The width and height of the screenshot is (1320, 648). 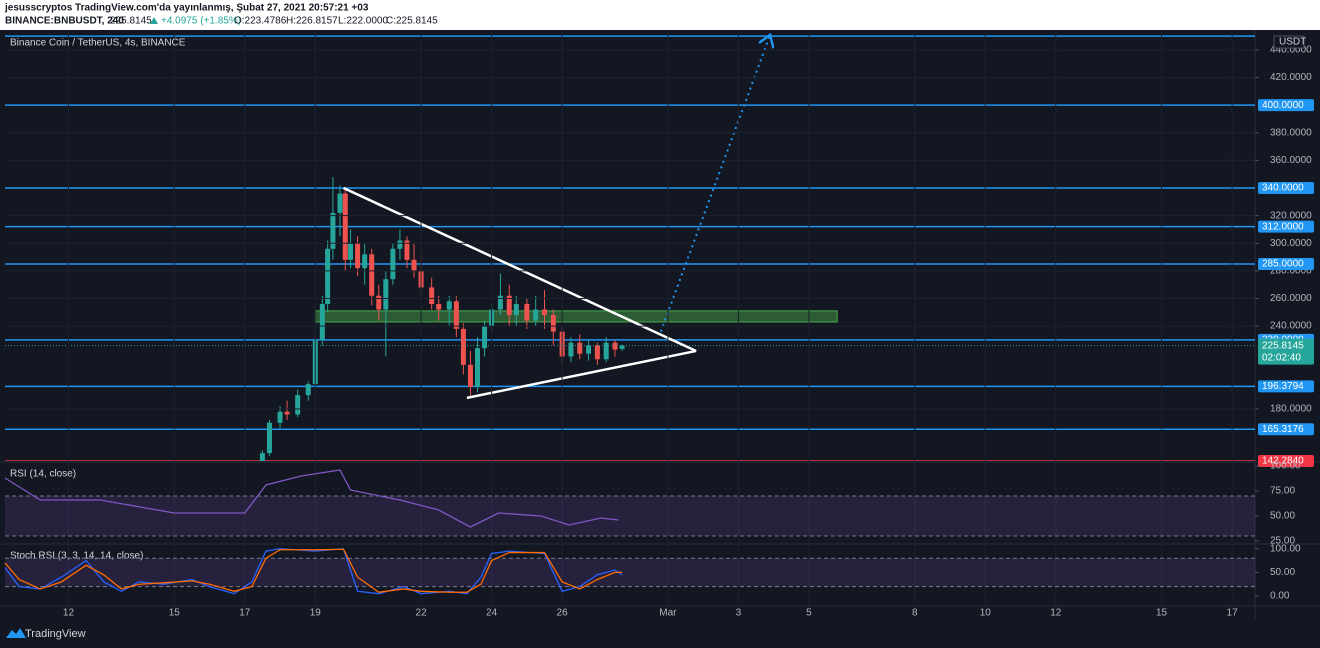 I want to click on countdown: 02:02:40, so click(x=1281, y=357).